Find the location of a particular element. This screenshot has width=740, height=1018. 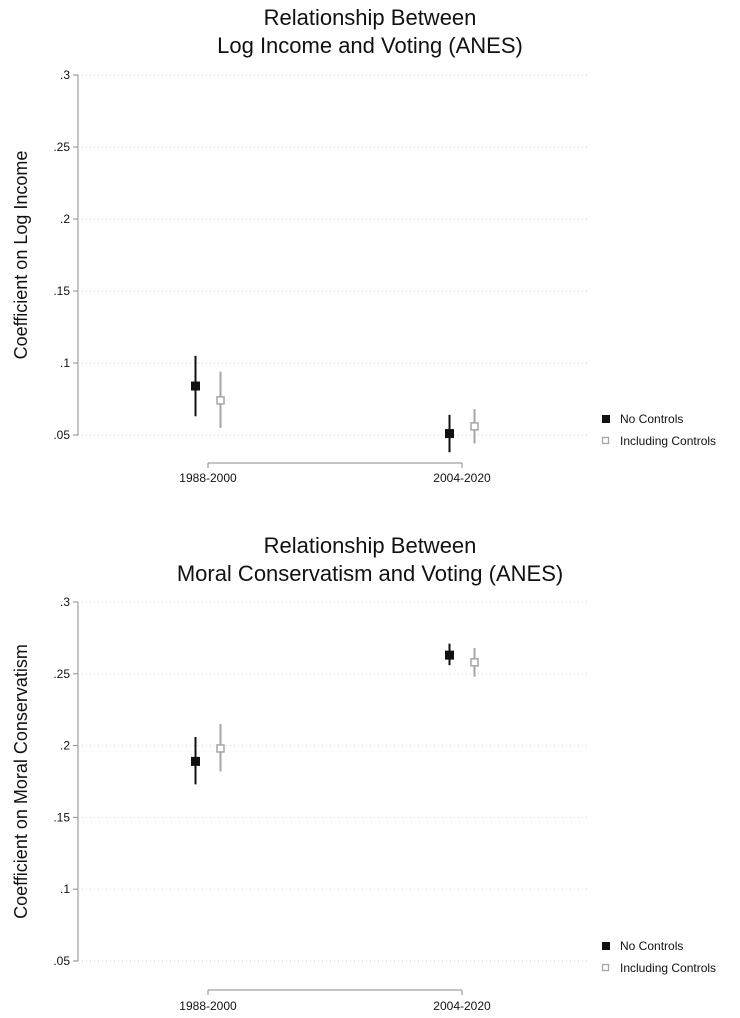

chart-1-y-tick-label: .2 is located at coordinates (65, 219).